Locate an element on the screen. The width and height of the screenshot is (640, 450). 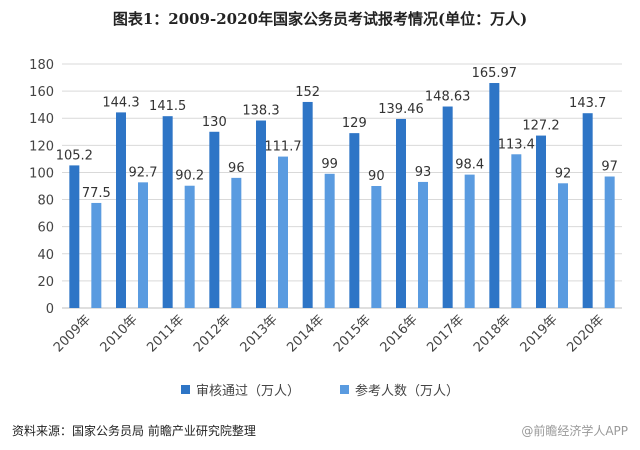
data-label-approved: 130 is located at coordinates (214, 122).